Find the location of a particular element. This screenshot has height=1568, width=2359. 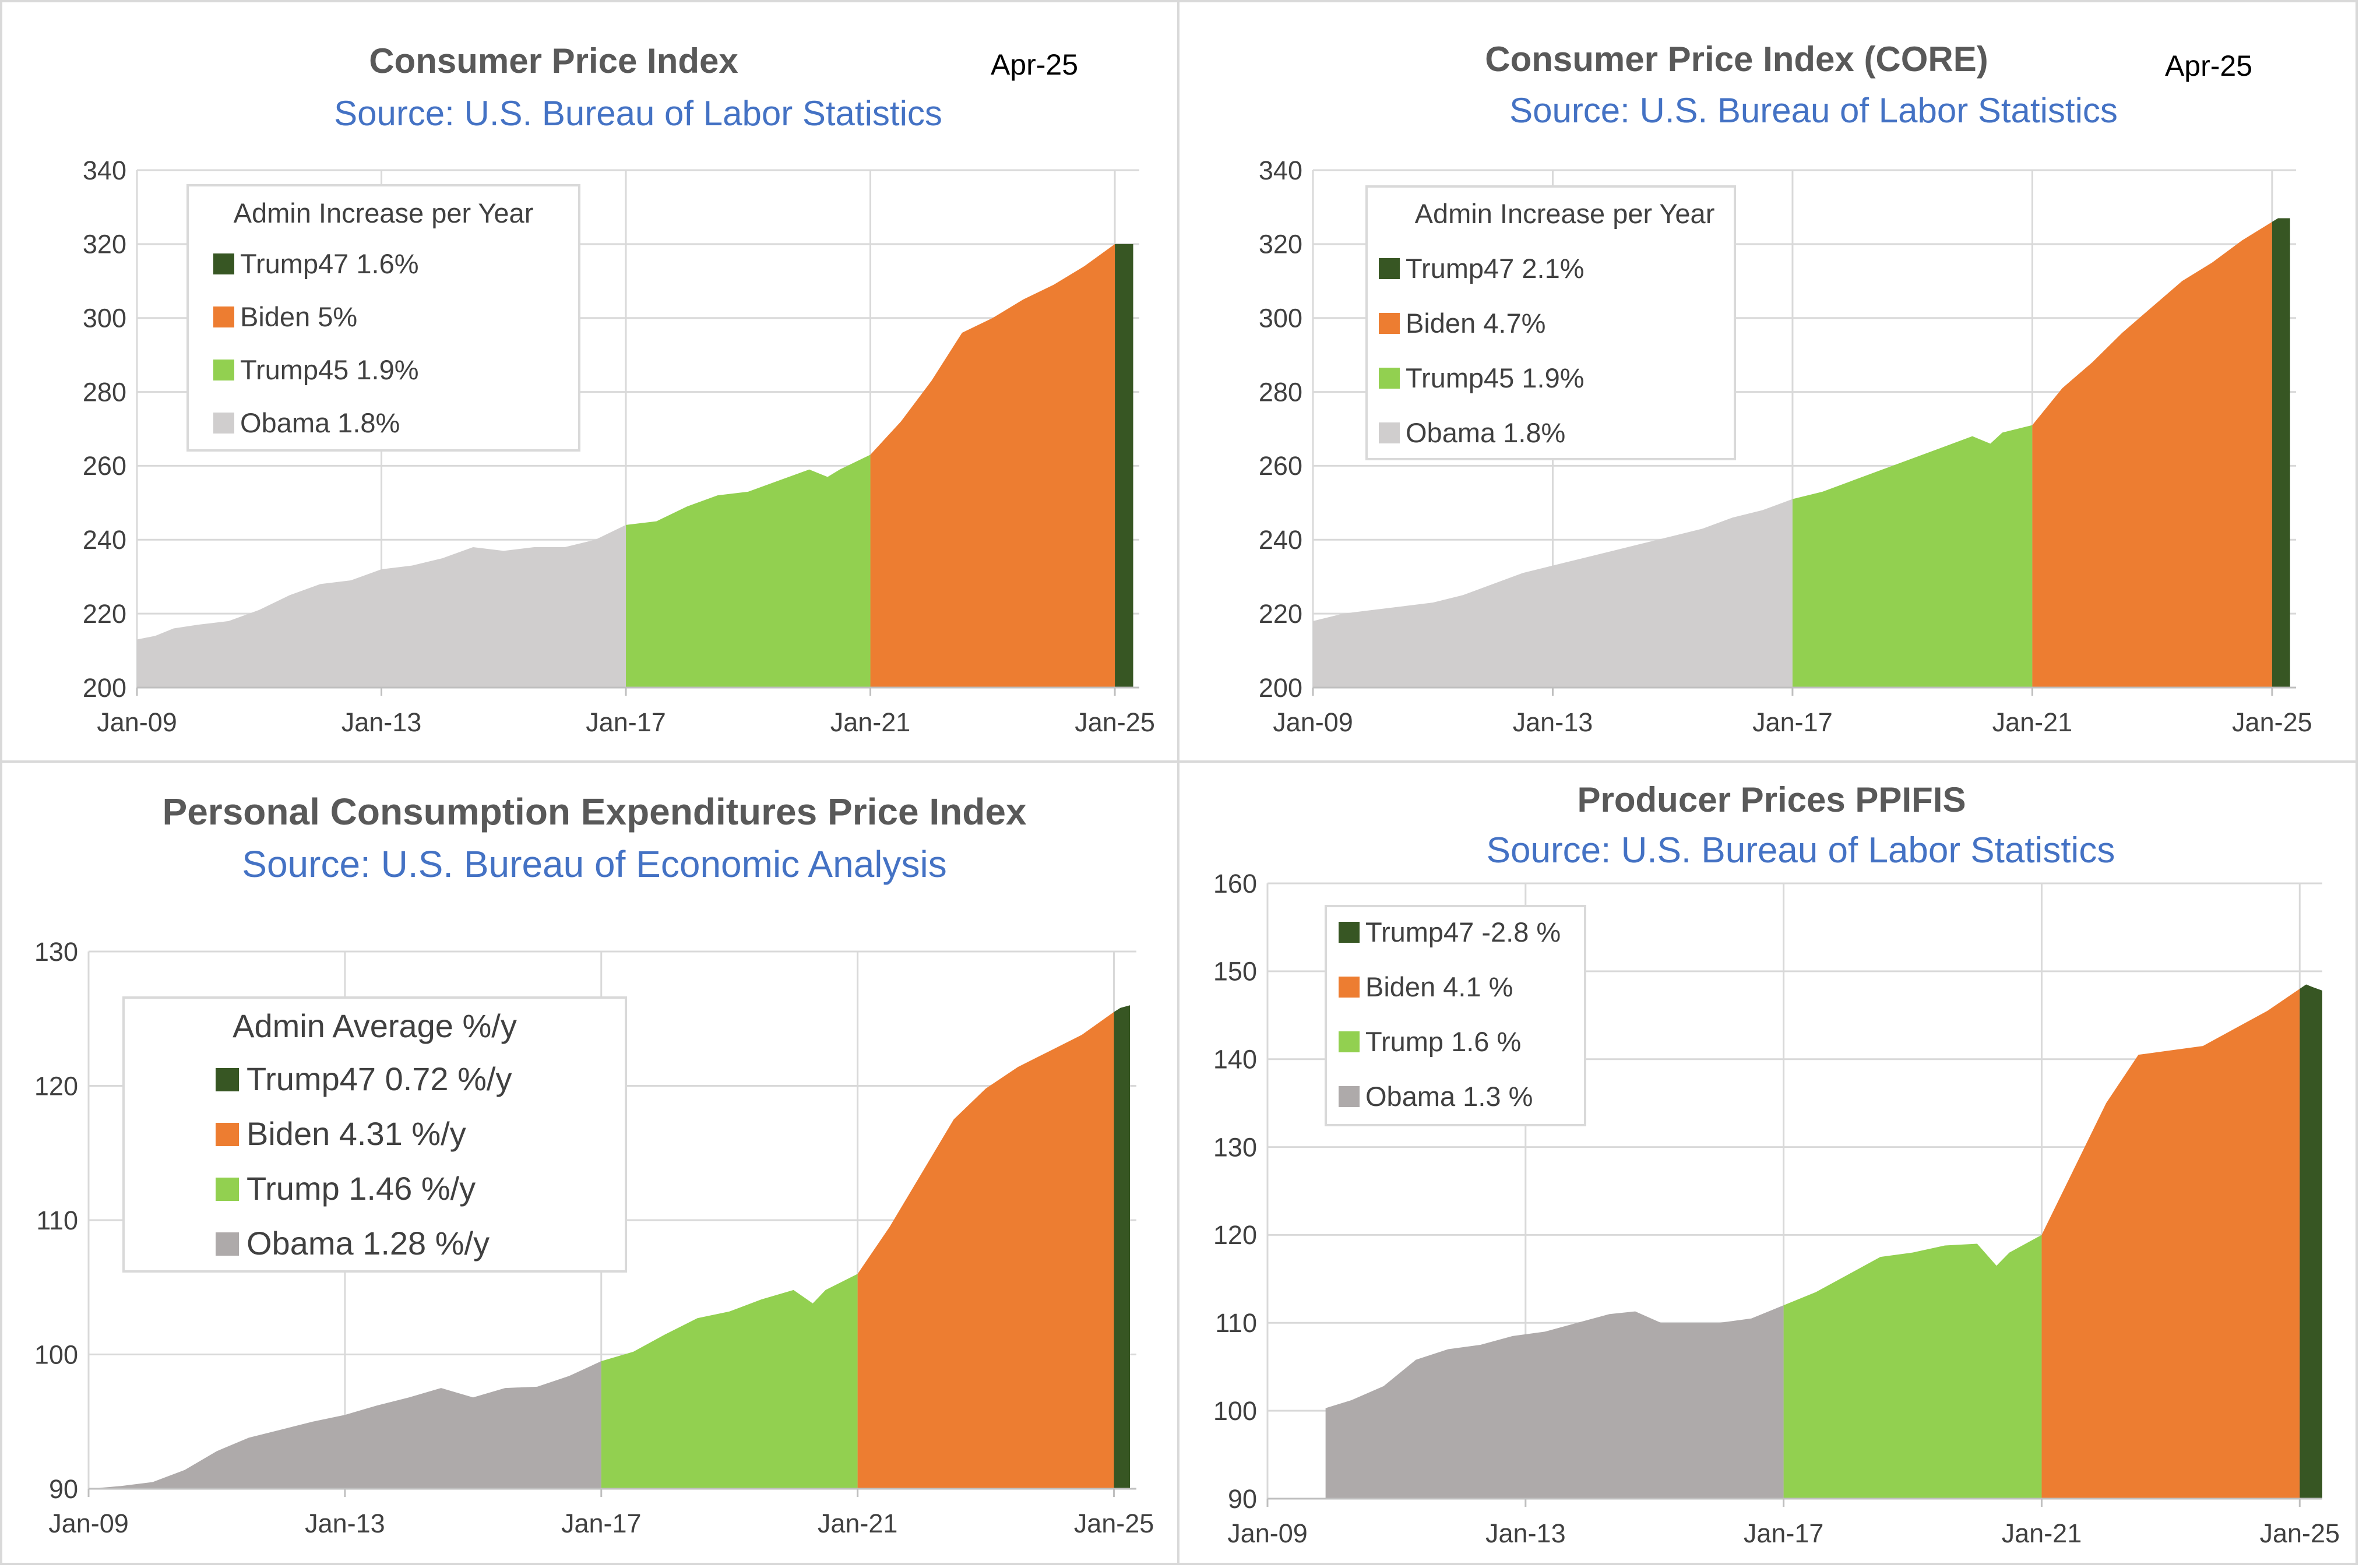

legend-item-trump47: Trump47 1.6% is located at coordinates (330, 263).